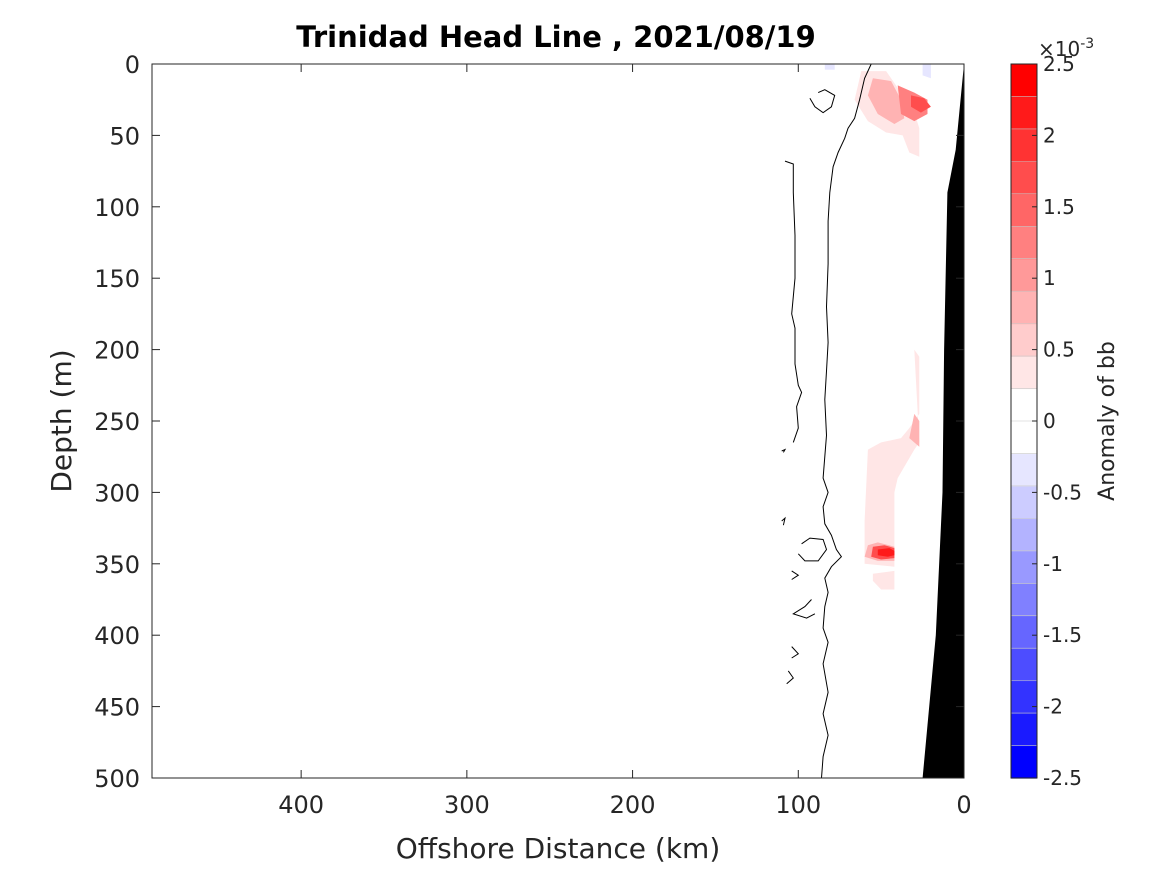  I want to click on colorbar-tick-label-8: 1.5, so click(1059, 207).